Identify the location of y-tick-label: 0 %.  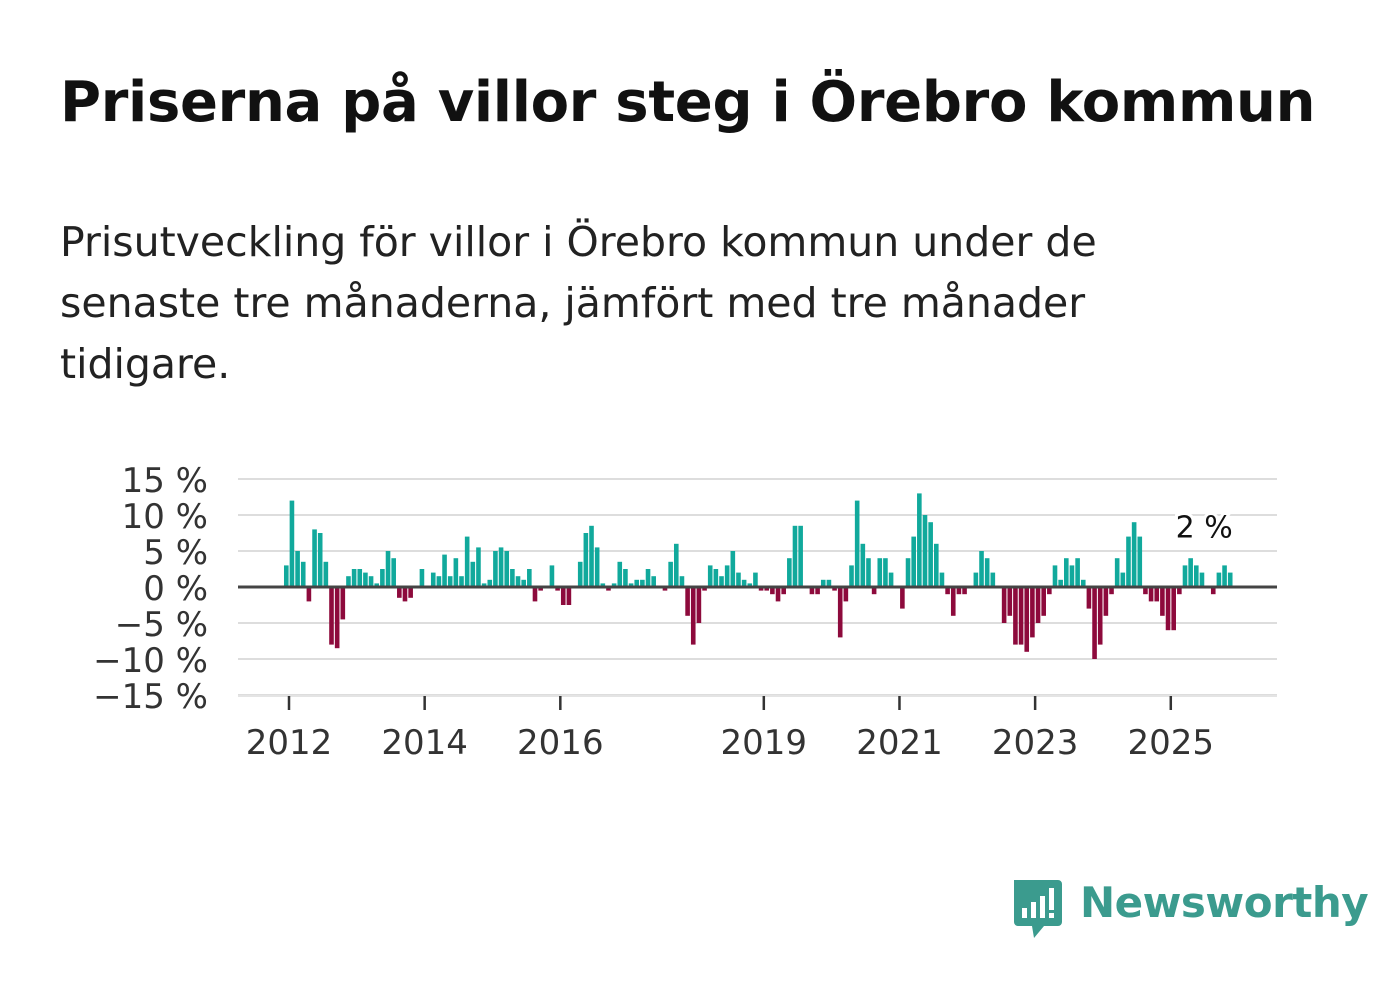
(175, 589).